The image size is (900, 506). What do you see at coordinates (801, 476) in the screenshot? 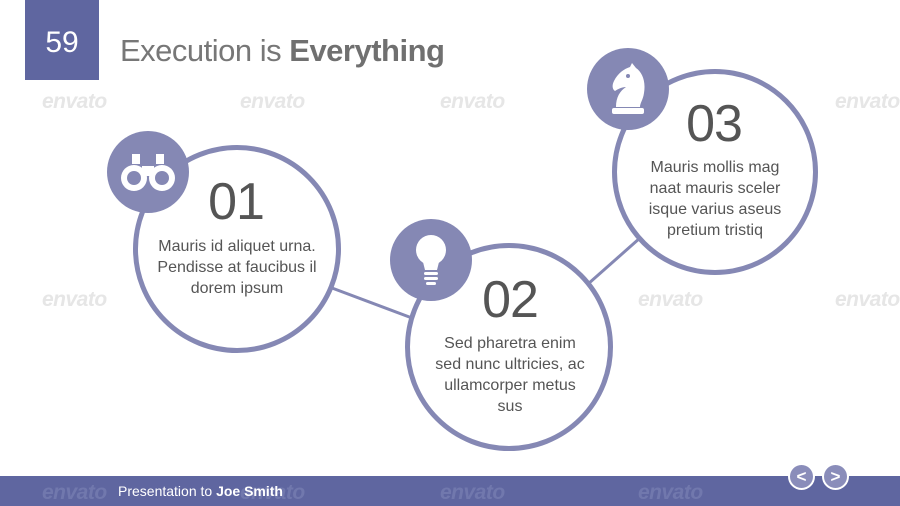
I see `prev-slide-button: <` at bounding box center [801, 476].